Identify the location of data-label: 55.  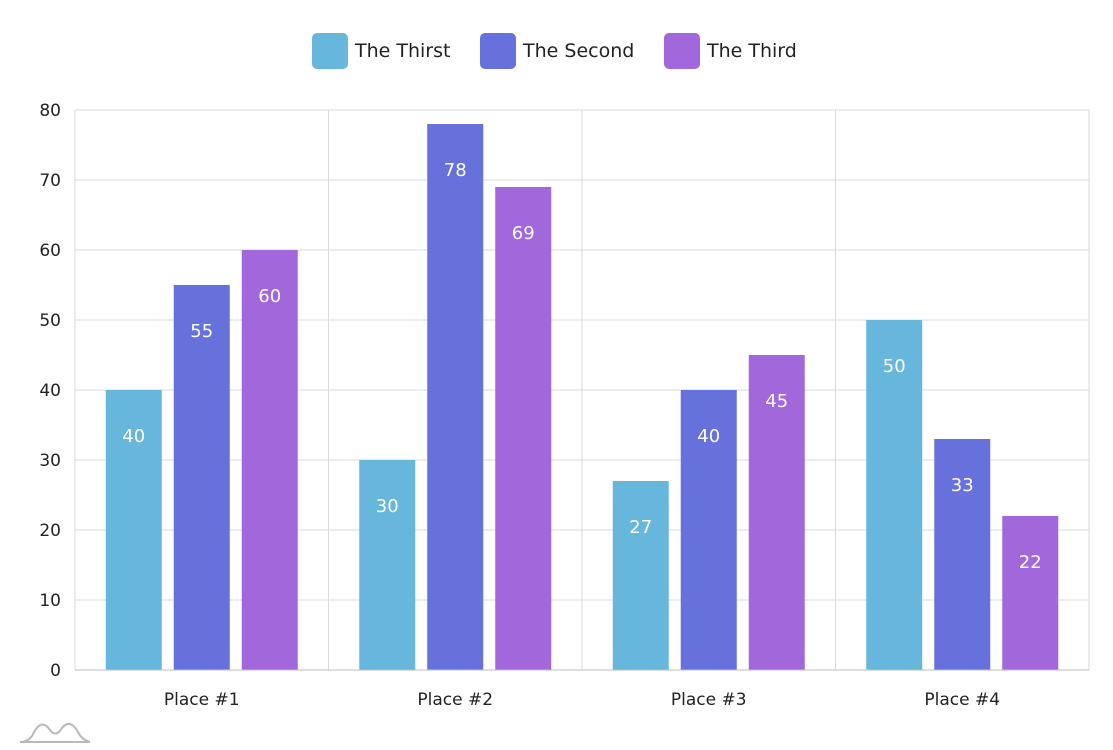
(201, 331).